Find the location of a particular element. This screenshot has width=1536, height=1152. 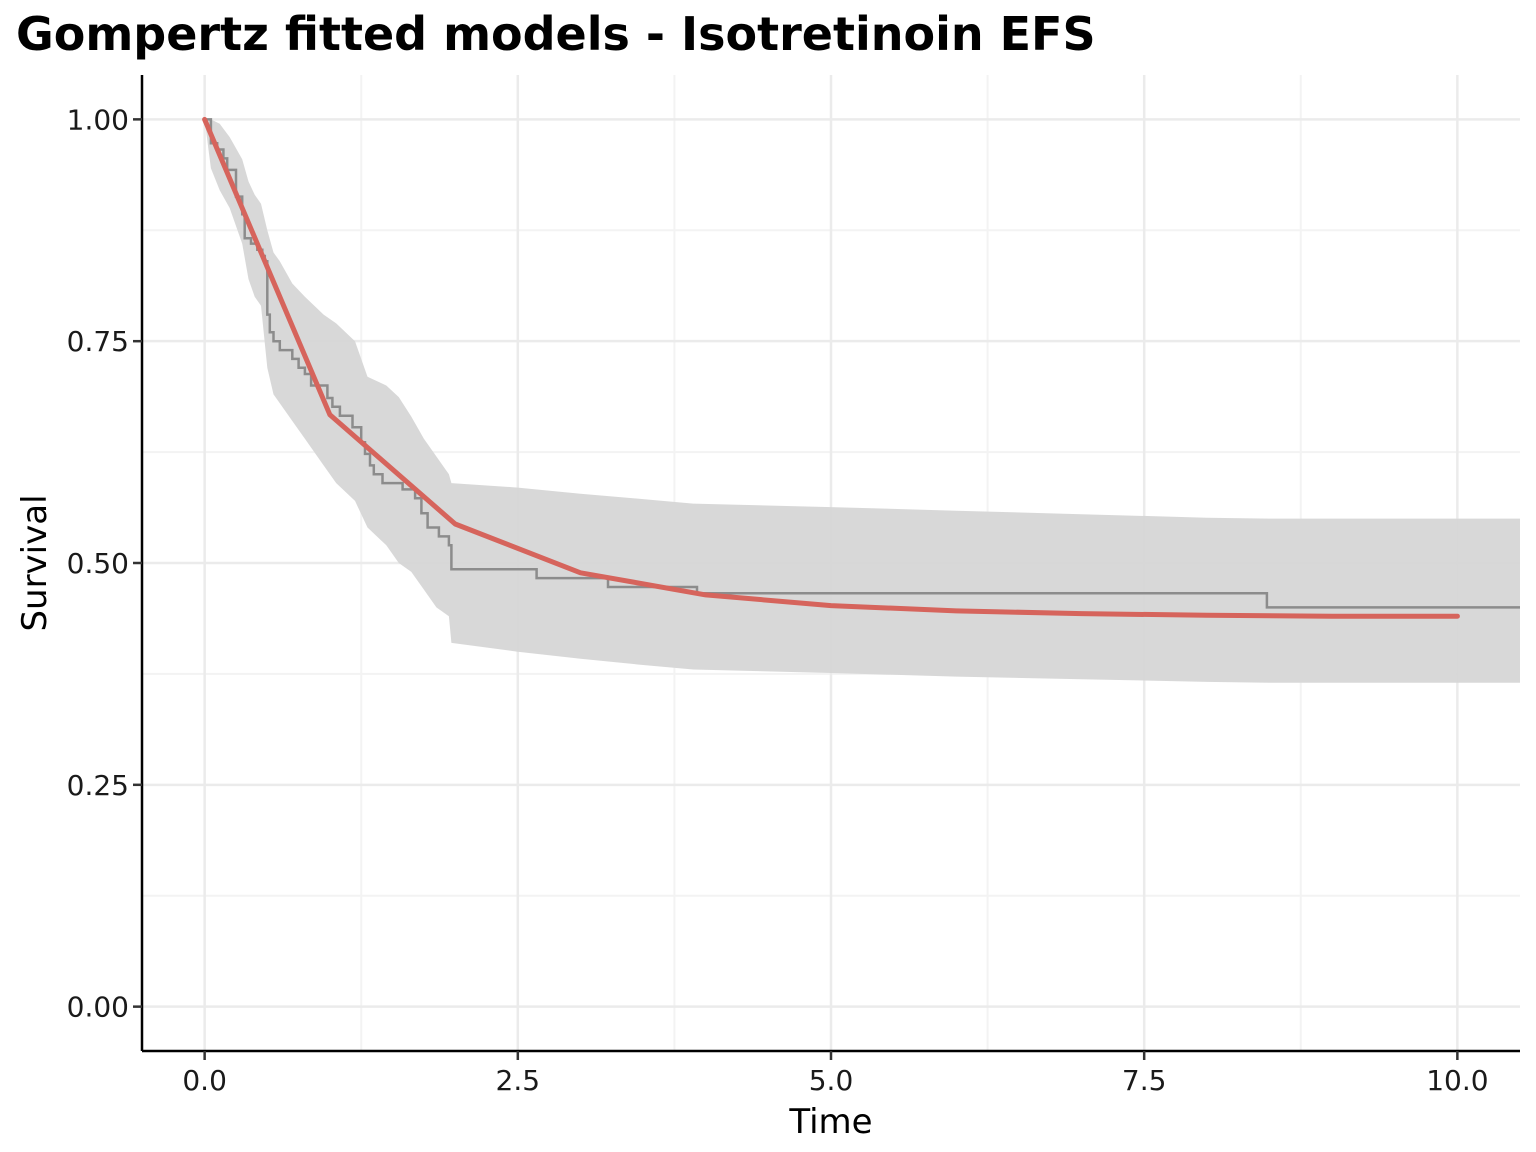

x-tick-label: 0.0 is located at coordinates (204, 1080).